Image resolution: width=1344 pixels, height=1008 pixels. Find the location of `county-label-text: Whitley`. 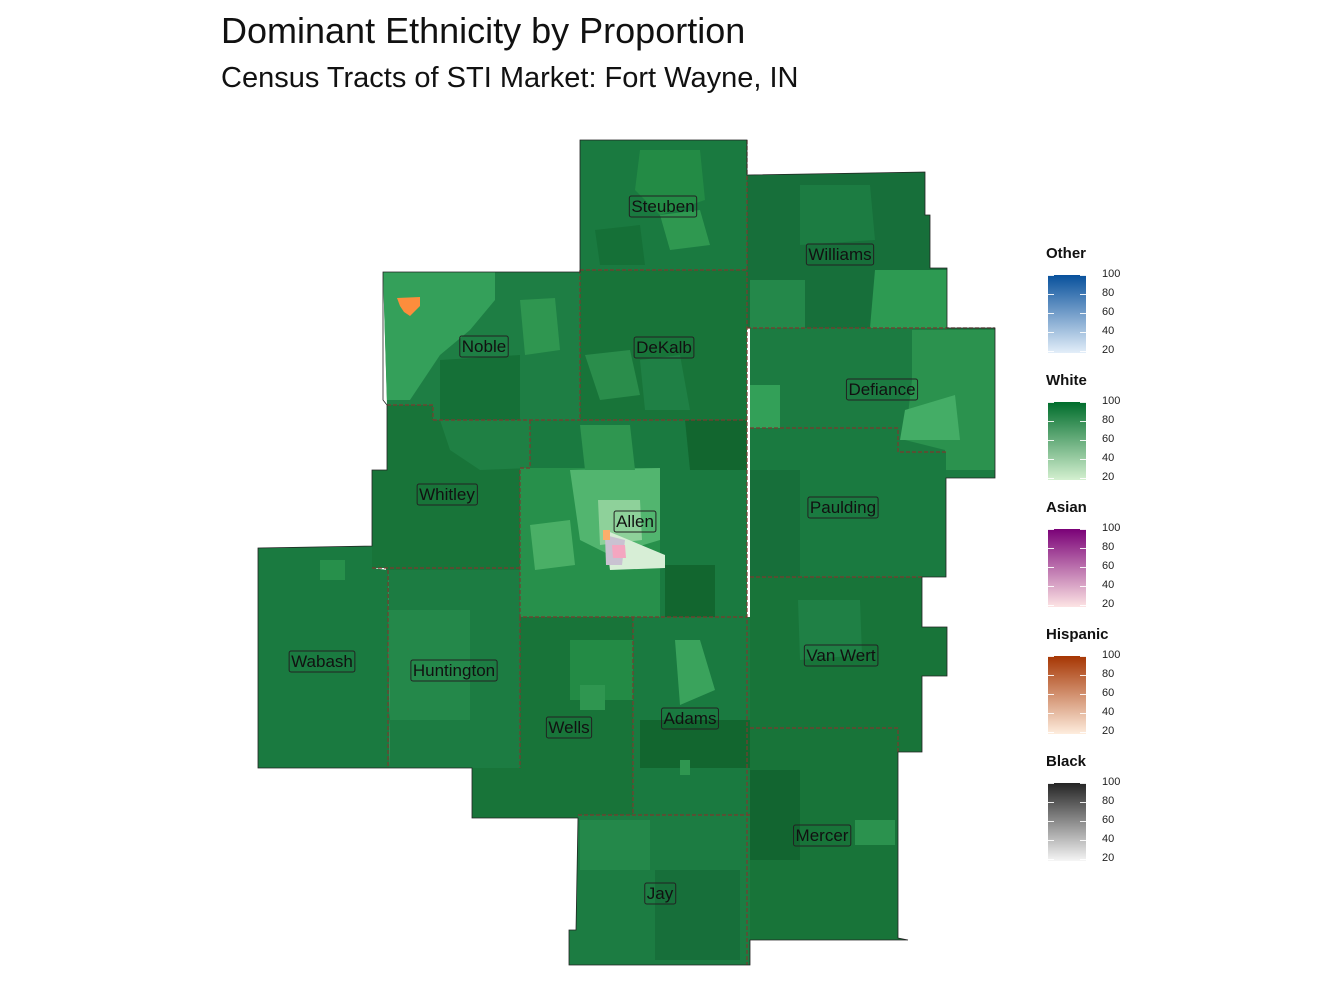

county-label-text: Whitley is located at coordinates (447, 494).